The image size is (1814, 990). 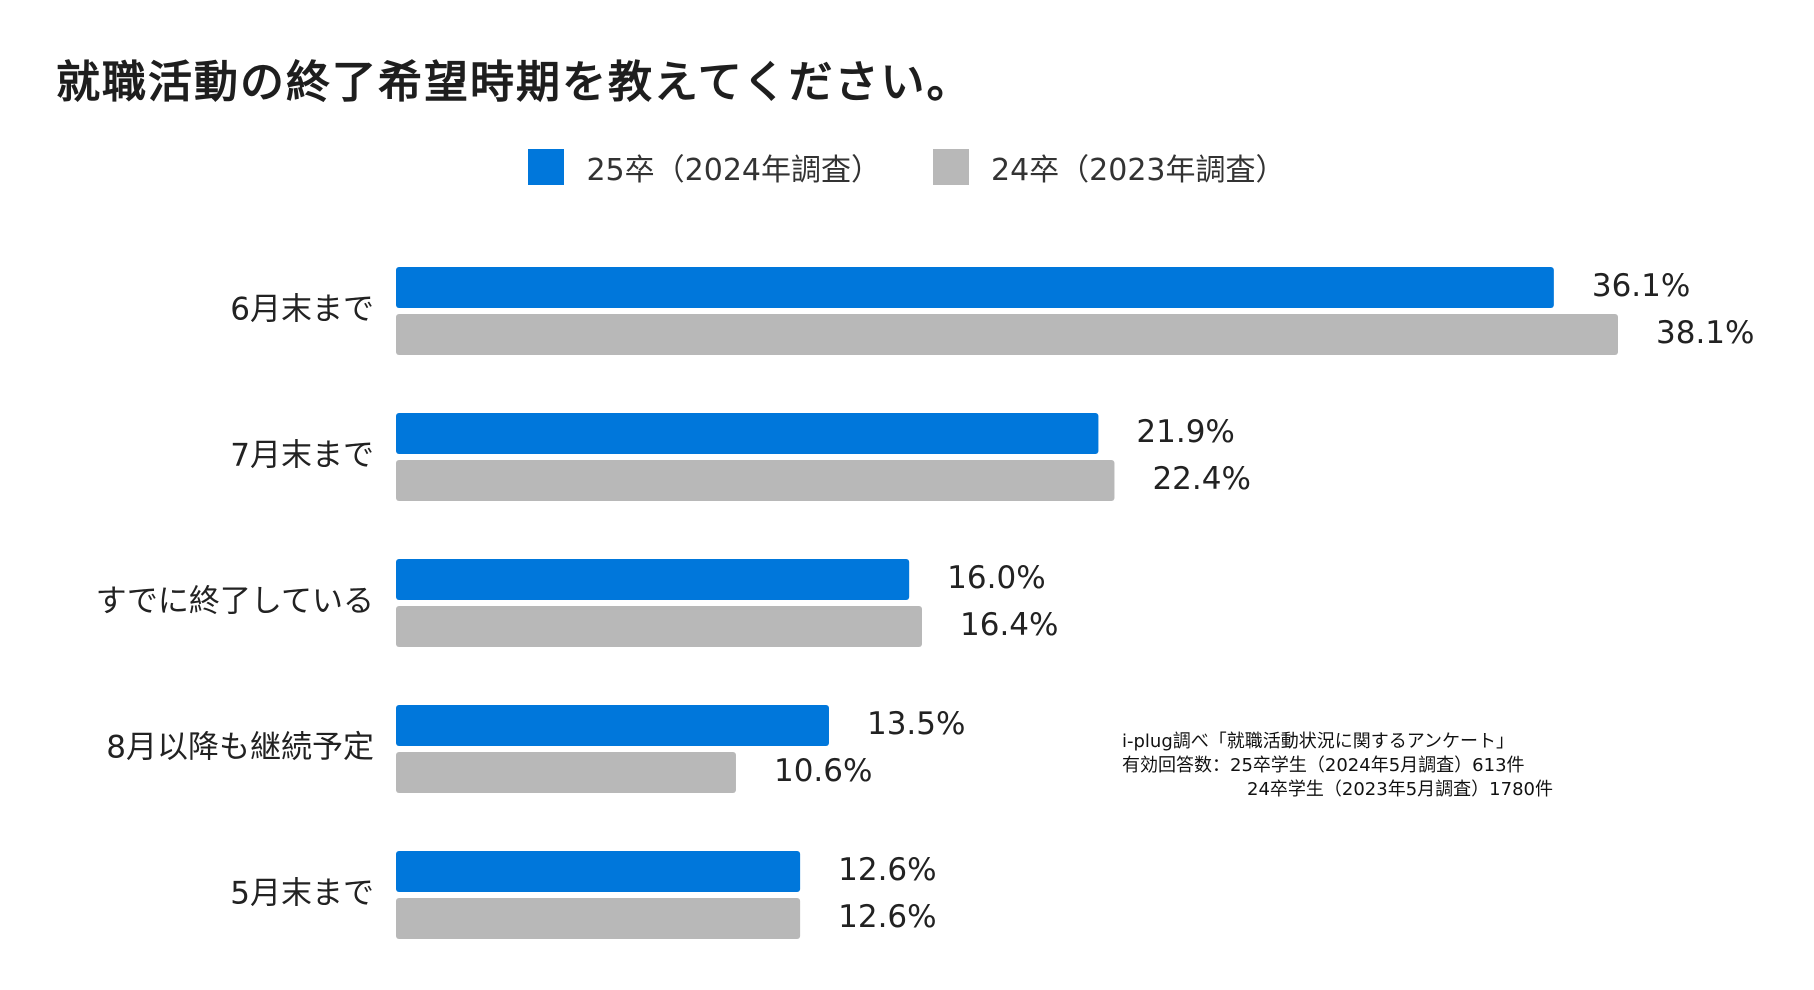 What do you see at coordinates (1641, 286) in the screenshot?
I see `data-label-25: 36.1%` at bounding box center [1641, 286].